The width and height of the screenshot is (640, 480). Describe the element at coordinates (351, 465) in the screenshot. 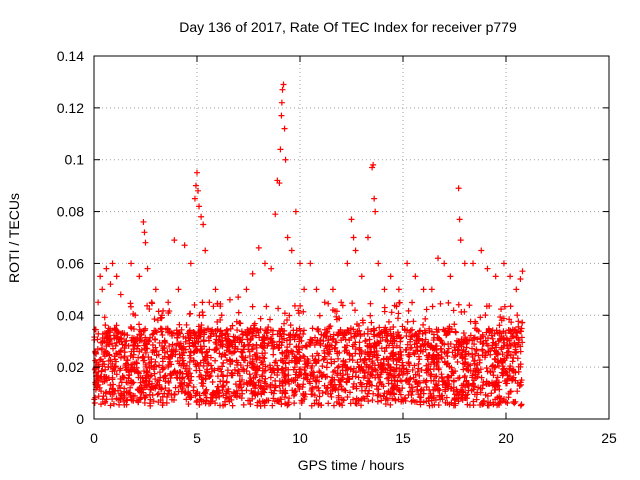

I see `x-axis-label: GPS time / hours` at that location.